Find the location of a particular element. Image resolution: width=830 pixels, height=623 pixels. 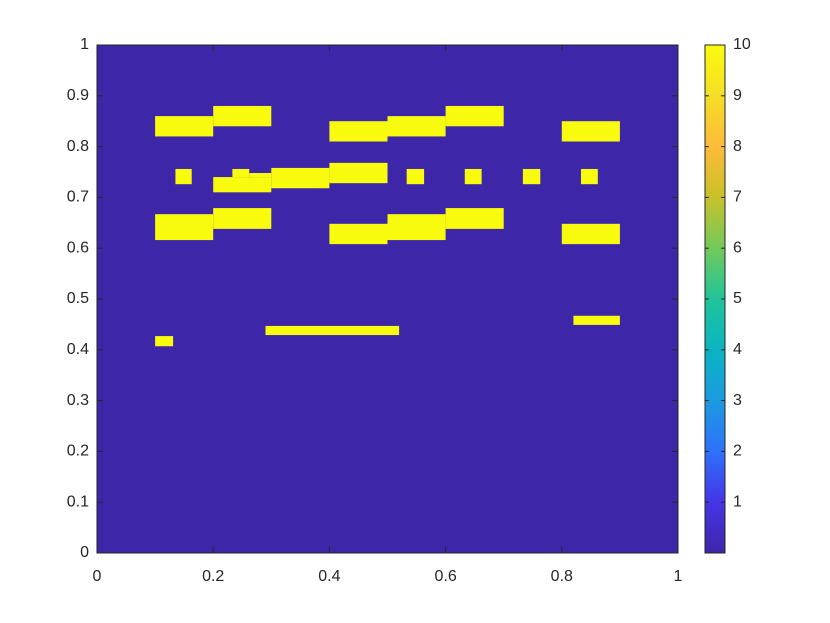

y-tick-label: 0.5 is located at coordinates (78, 298).